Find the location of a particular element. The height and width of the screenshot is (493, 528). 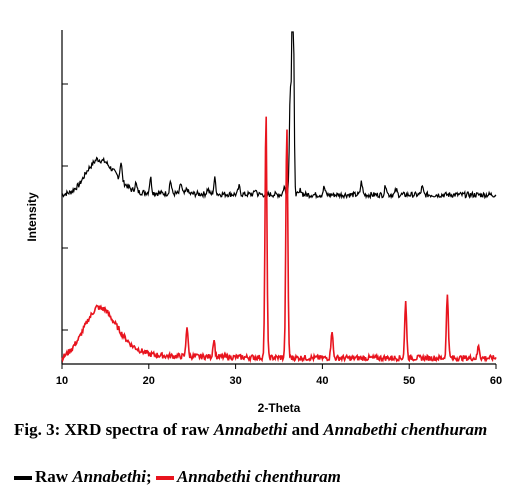

x-axis-title: 2-Theta is located at coordinates (279, 408).